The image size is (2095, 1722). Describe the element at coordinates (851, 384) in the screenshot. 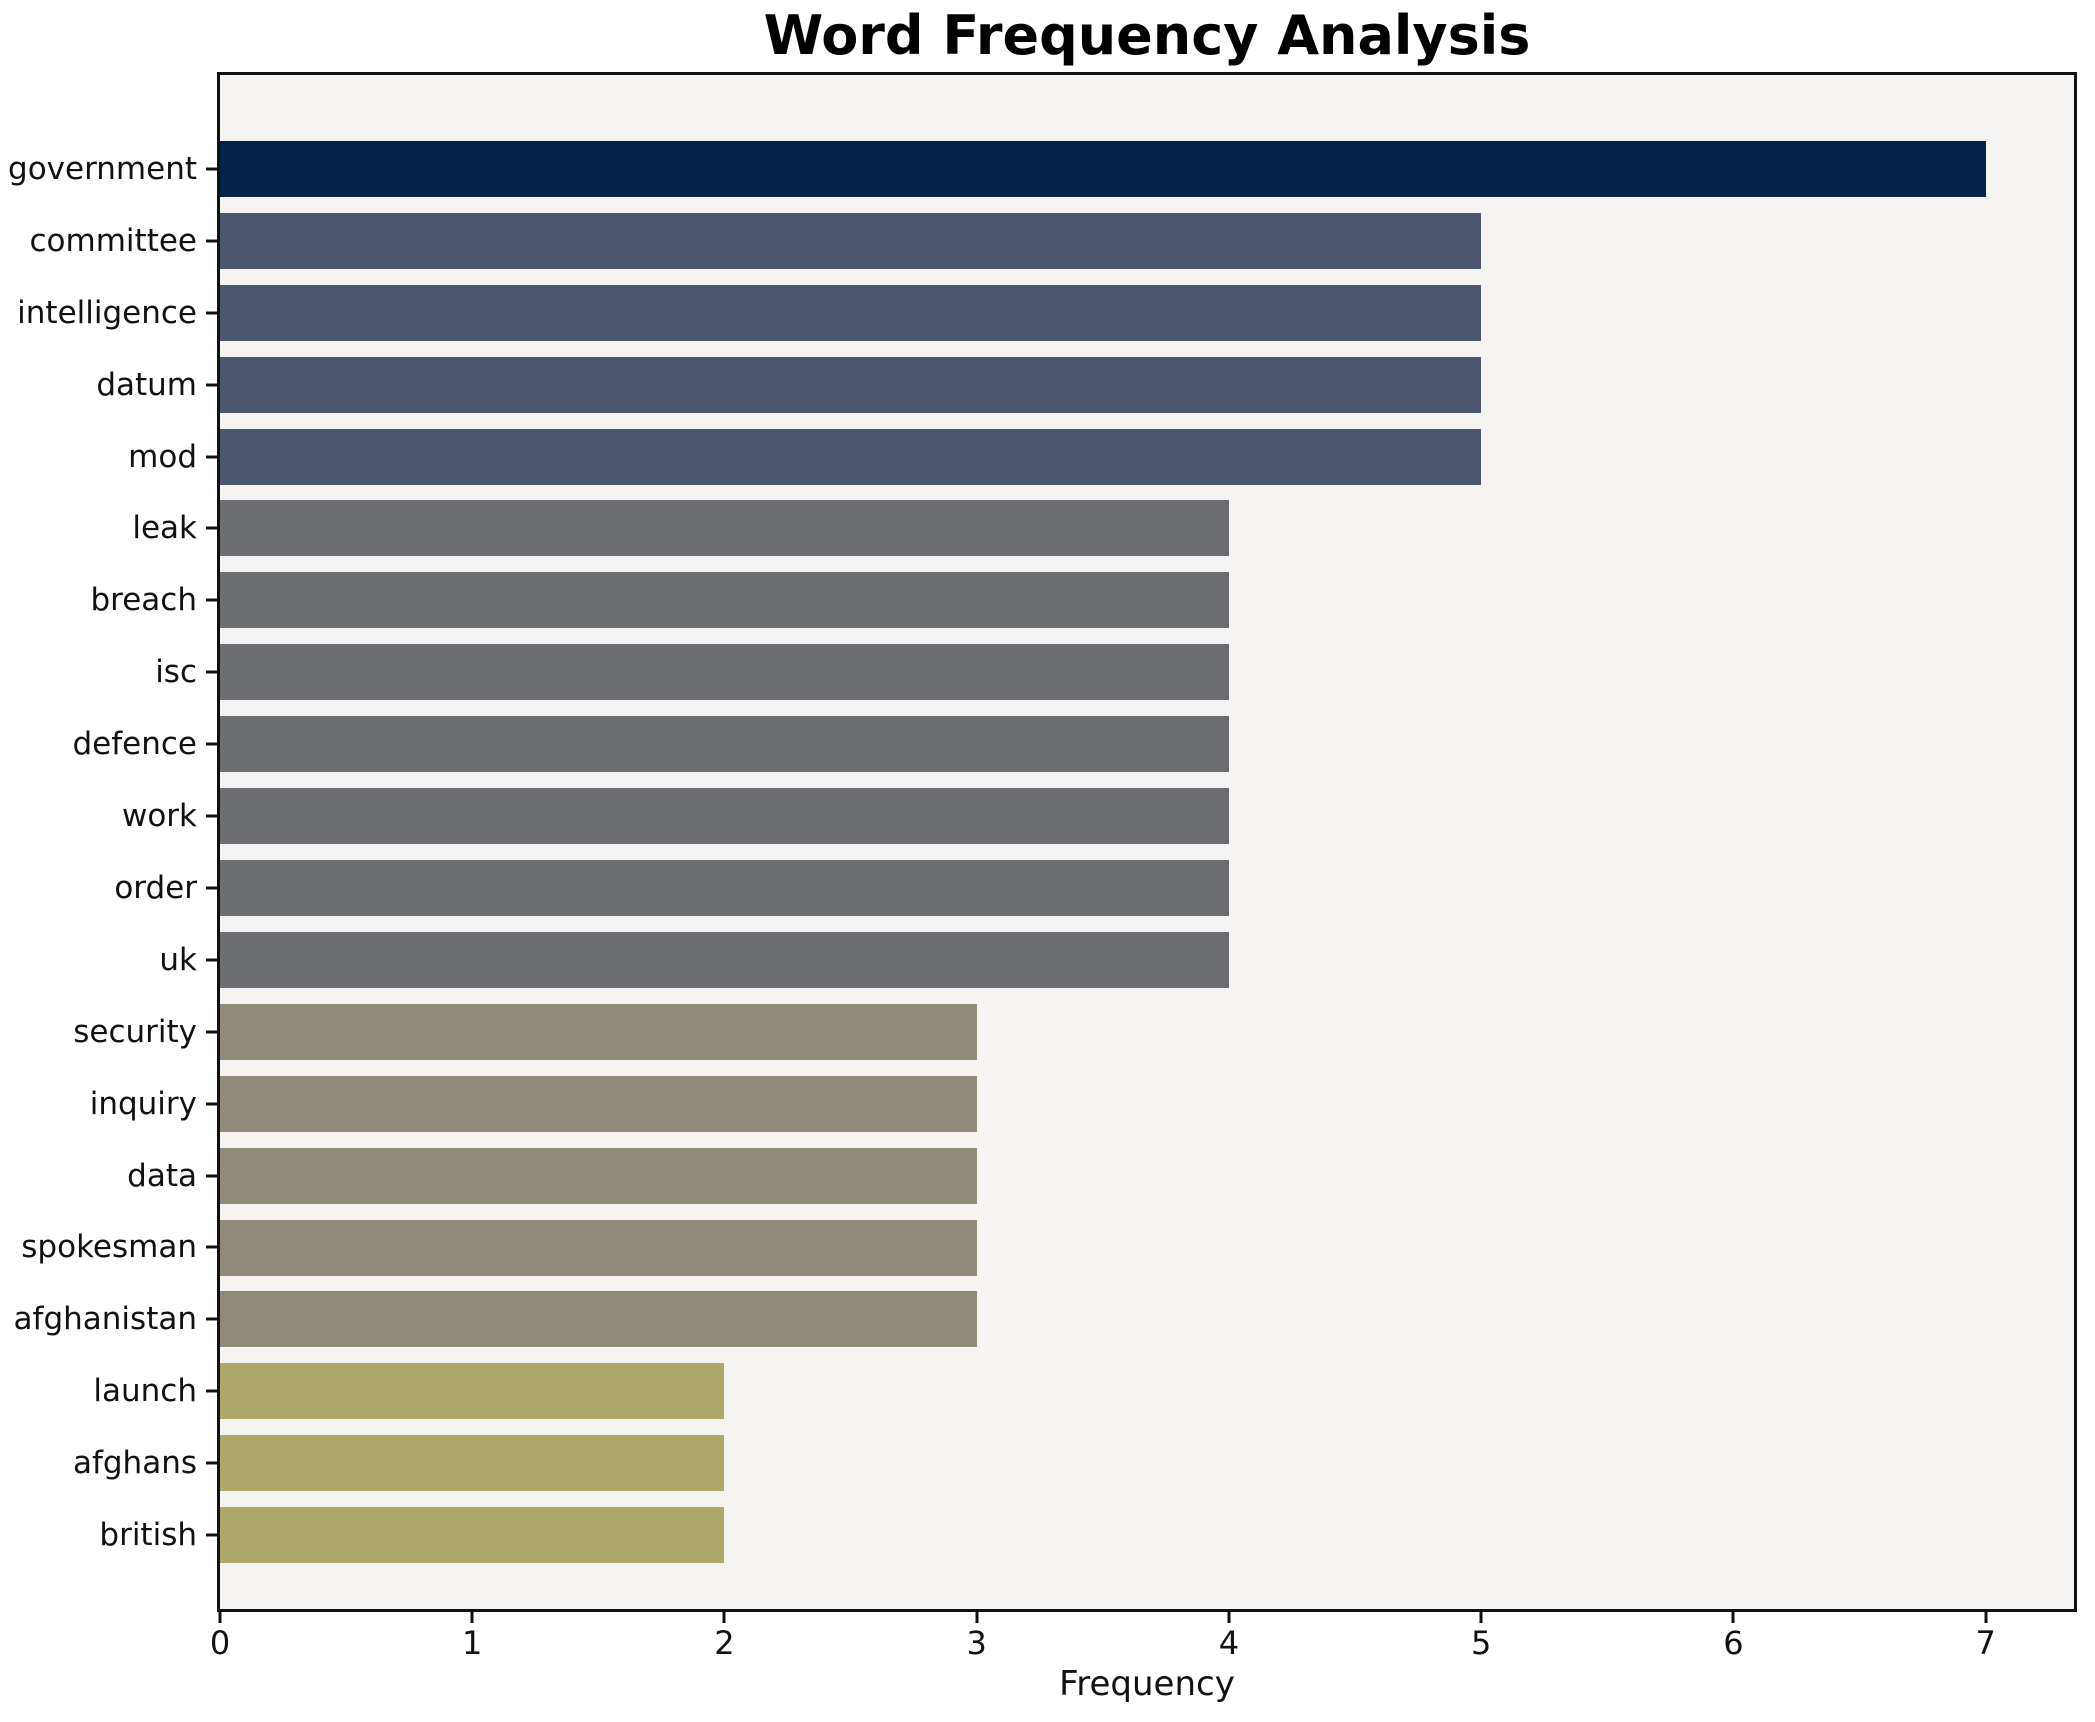

I see `bar-datum` at that location.